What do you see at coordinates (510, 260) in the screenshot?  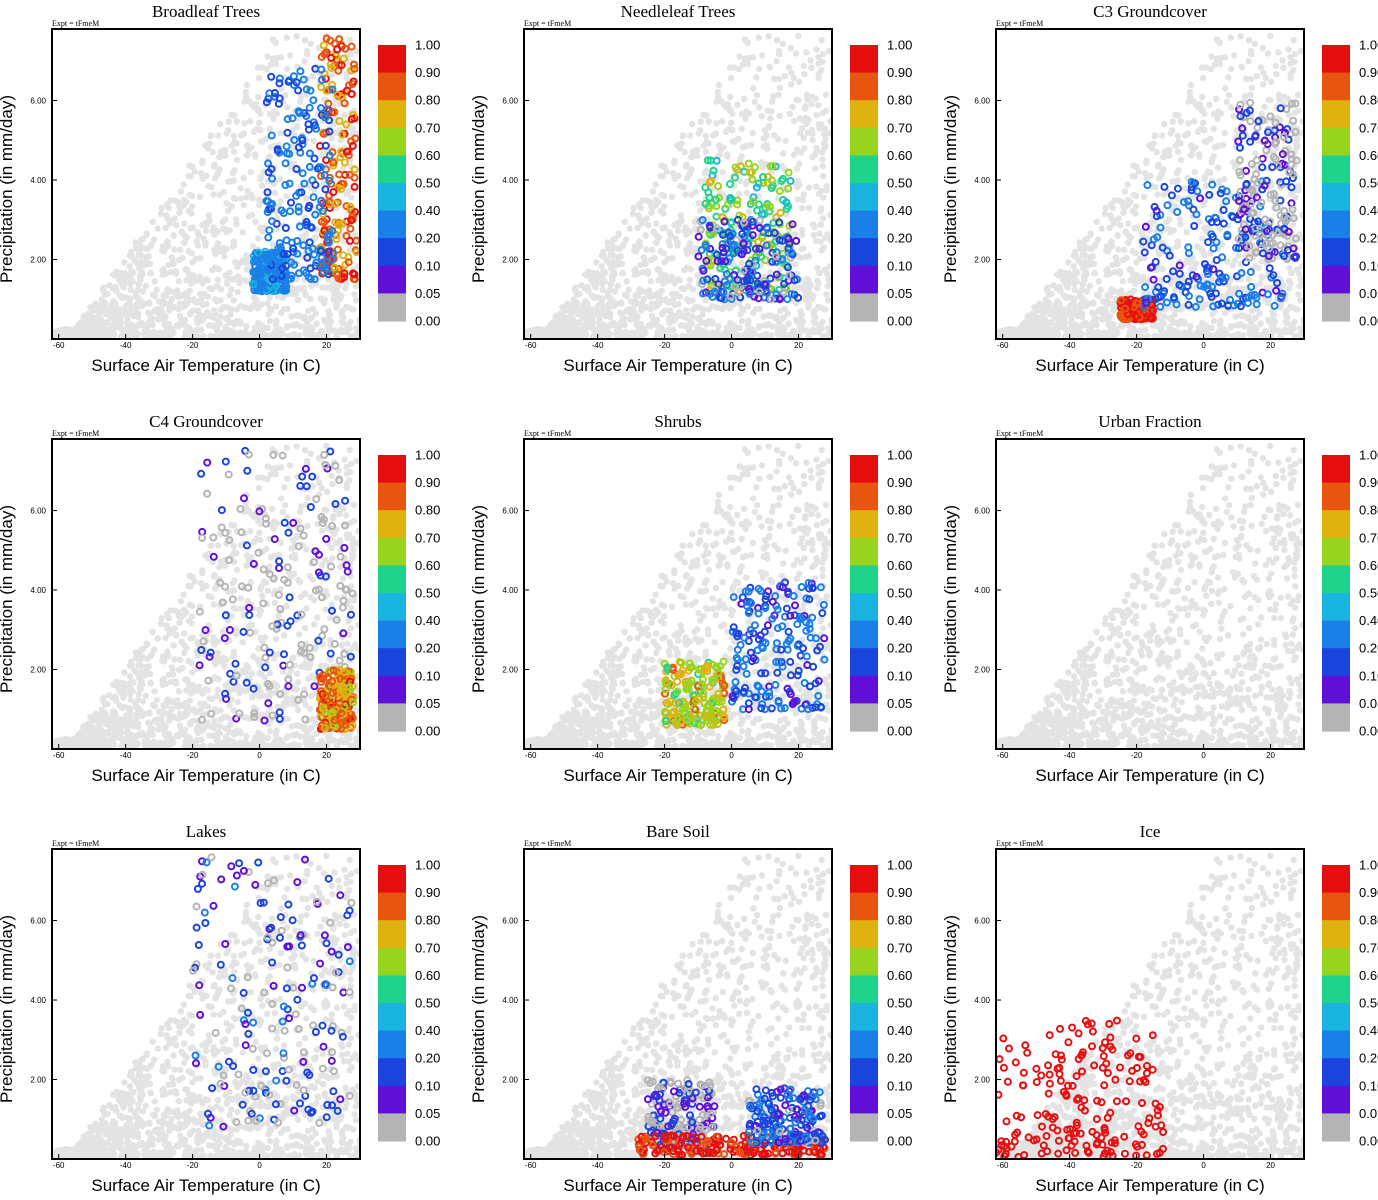 I see `y-tick-label: 2.00` at bounding box center [510, 260].